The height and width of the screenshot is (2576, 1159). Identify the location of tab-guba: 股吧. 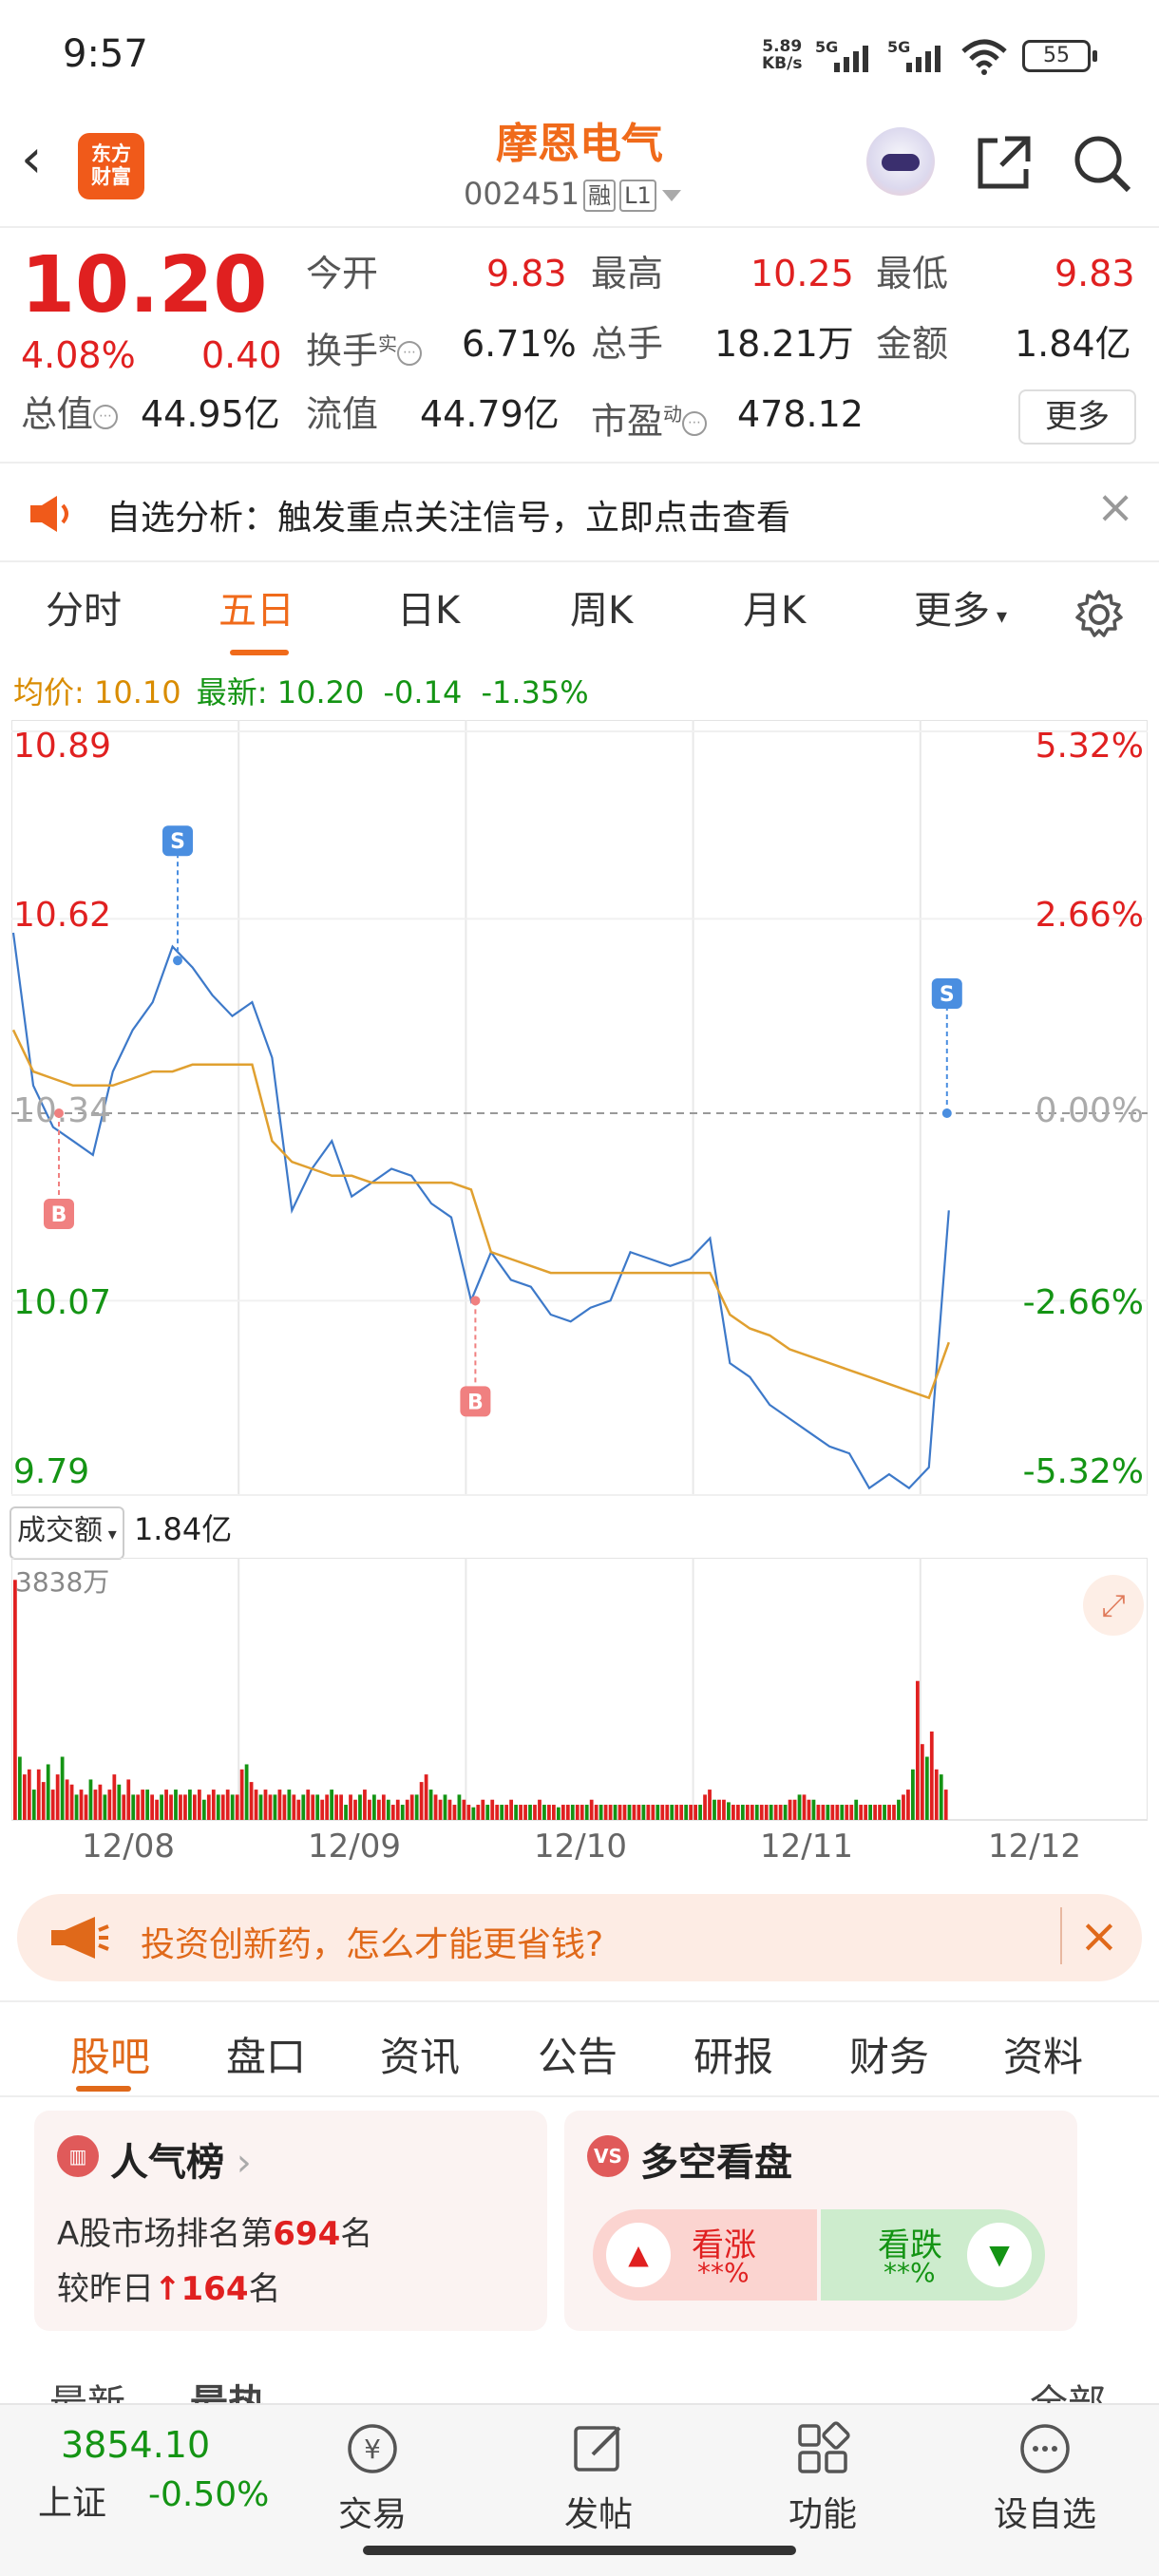
(110, 2057).